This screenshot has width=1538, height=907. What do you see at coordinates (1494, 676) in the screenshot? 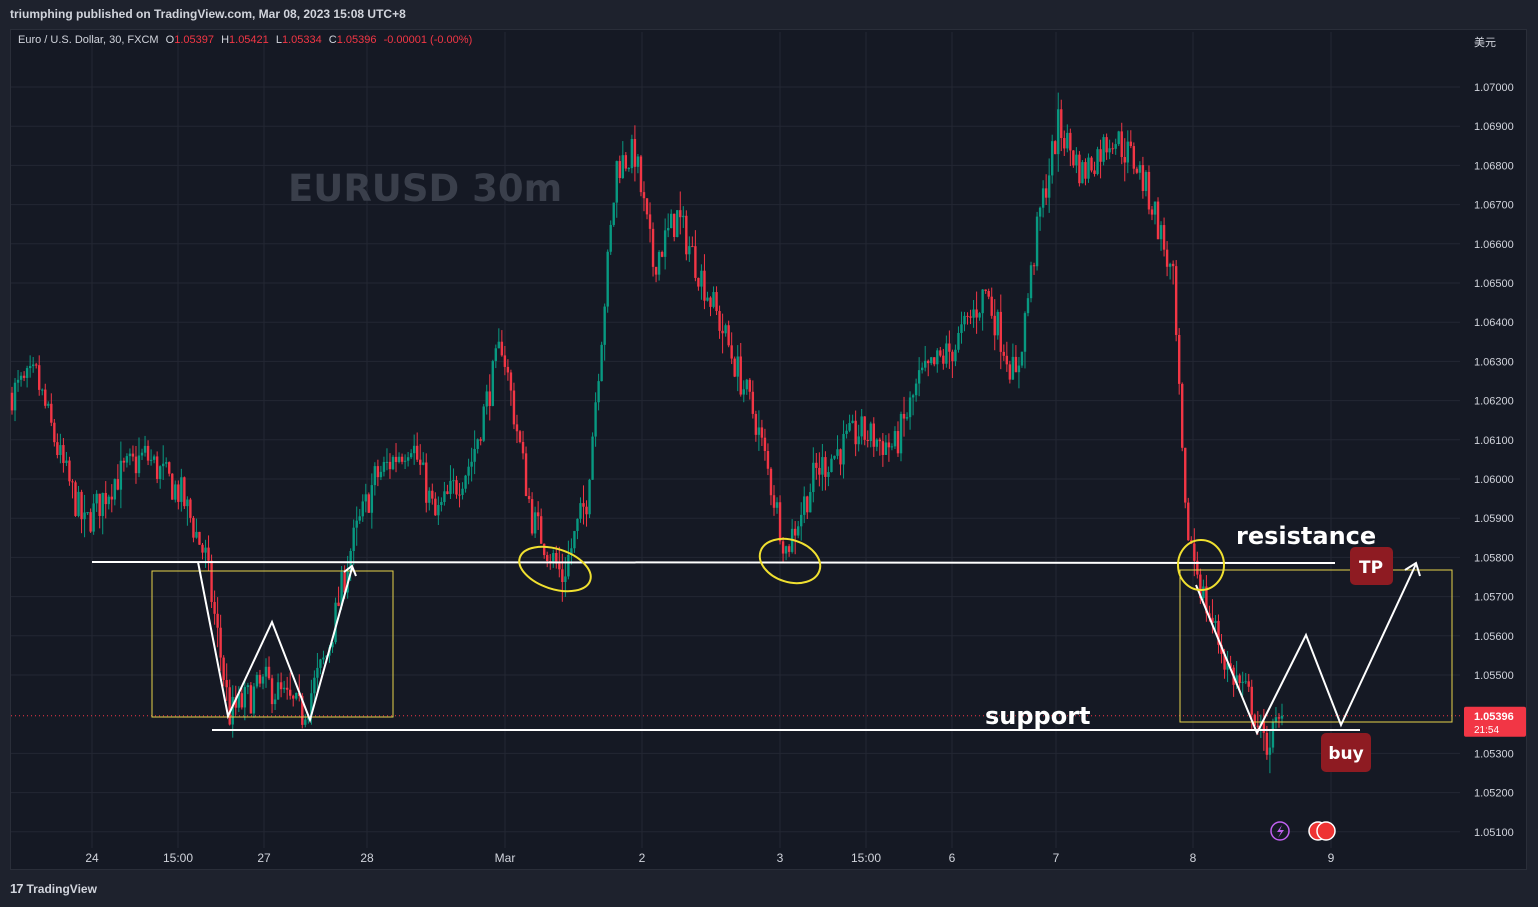
I see `price-tick-label: 1.05500` at bounding box center [1494, 676].